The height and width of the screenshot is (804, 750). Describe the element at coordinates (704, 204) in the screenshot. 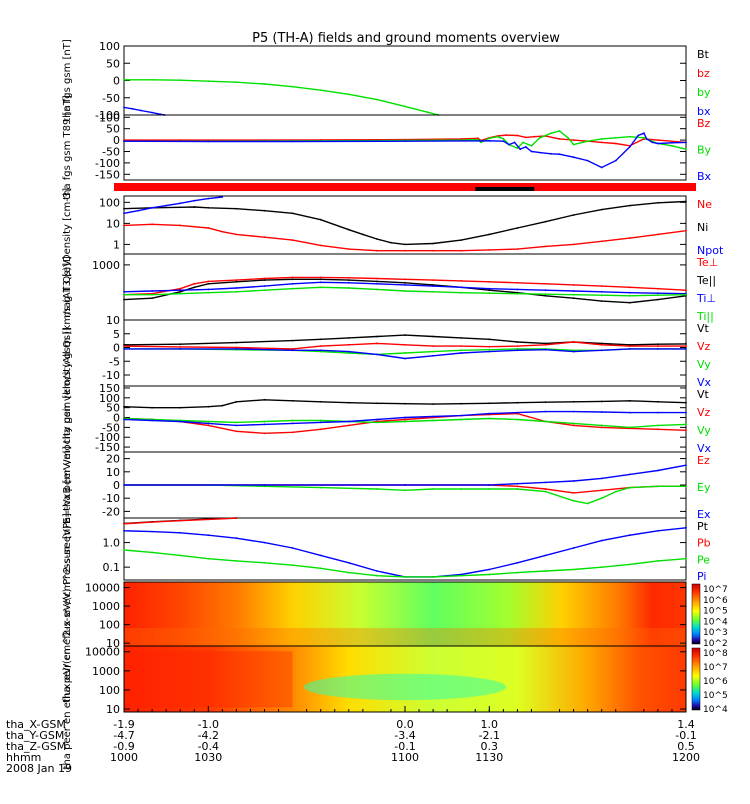

I see `legend-label: Ne` at that location.